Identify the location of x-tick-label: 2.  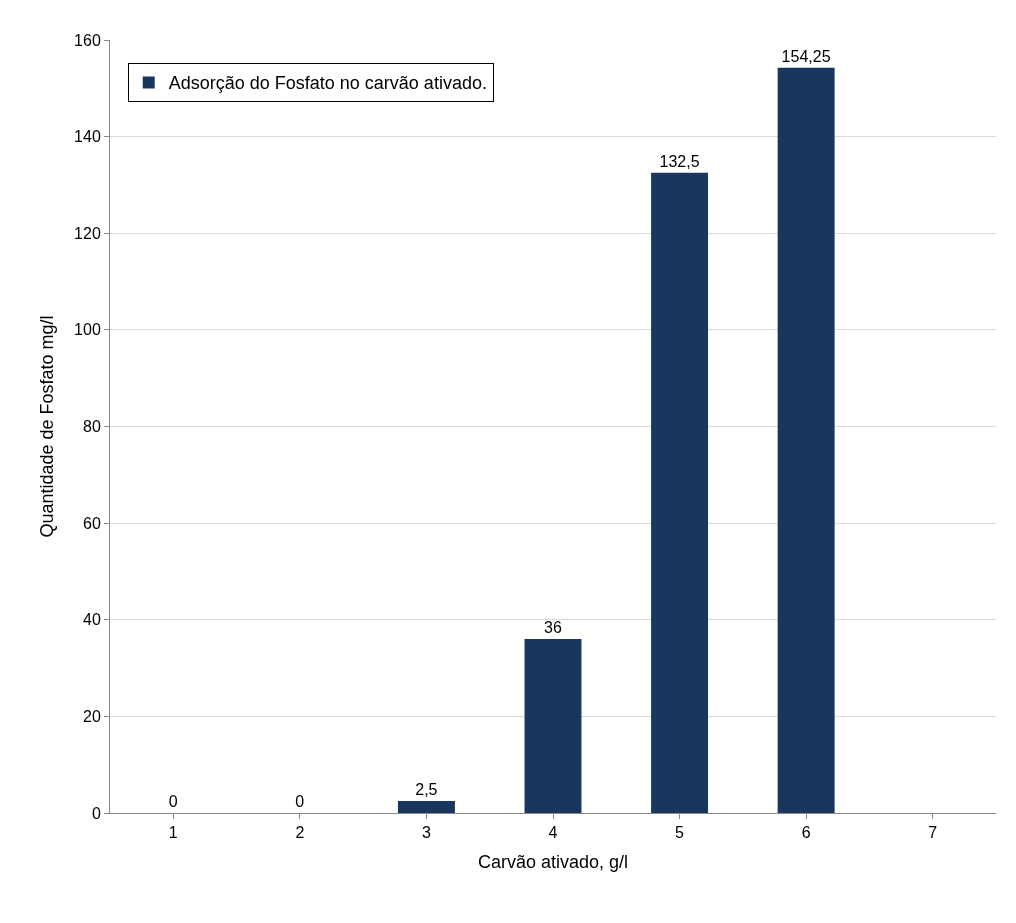
(300, 833).